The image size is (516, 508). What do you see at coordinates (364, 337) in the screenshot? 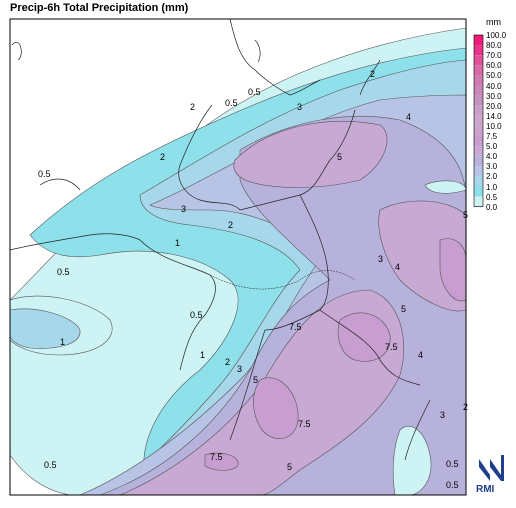
I see `zone-7-5-a` at bounding box center [364, 337].